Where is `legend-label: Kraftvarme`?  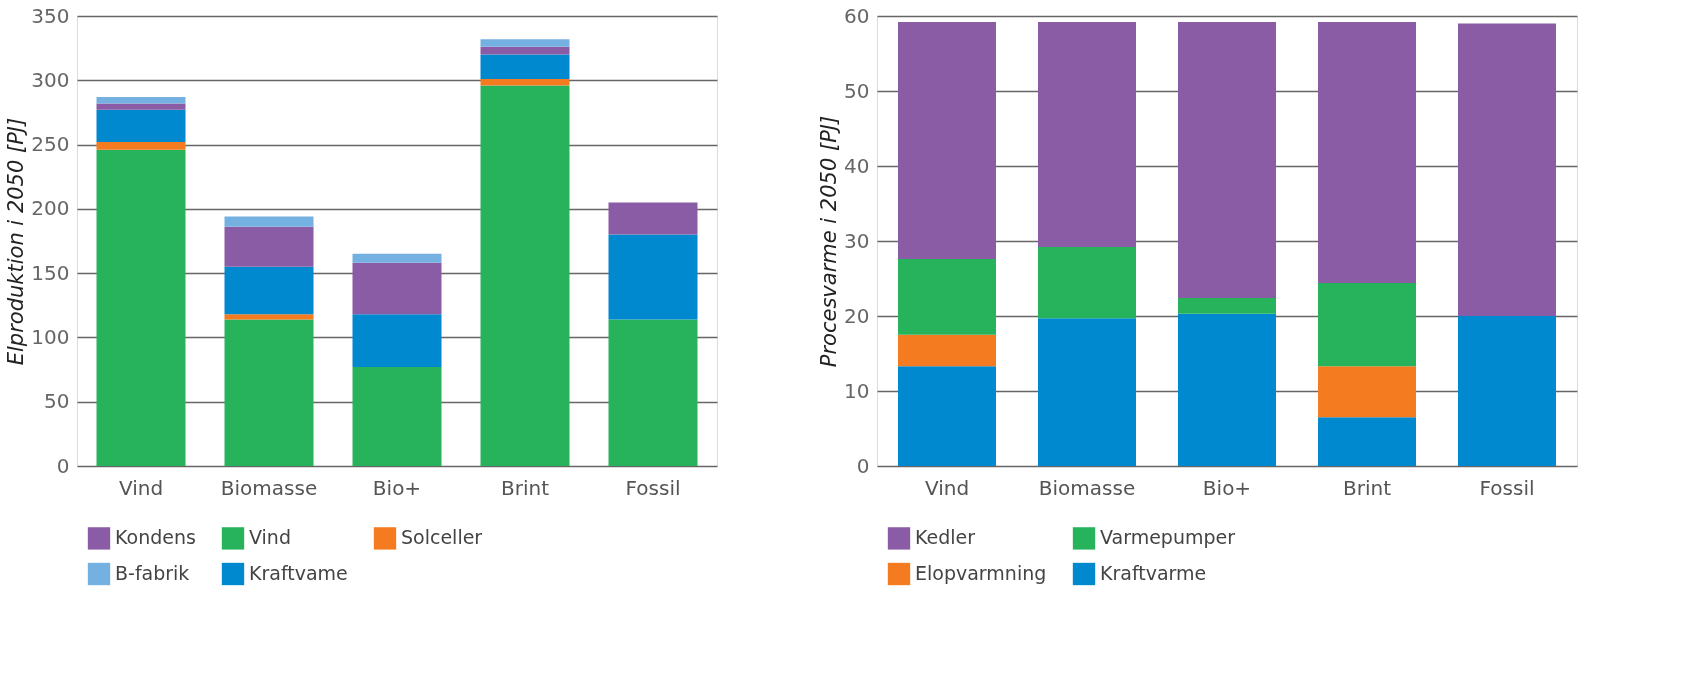 legend-label: Kraftvarme is located at coordinates (1153, 573).